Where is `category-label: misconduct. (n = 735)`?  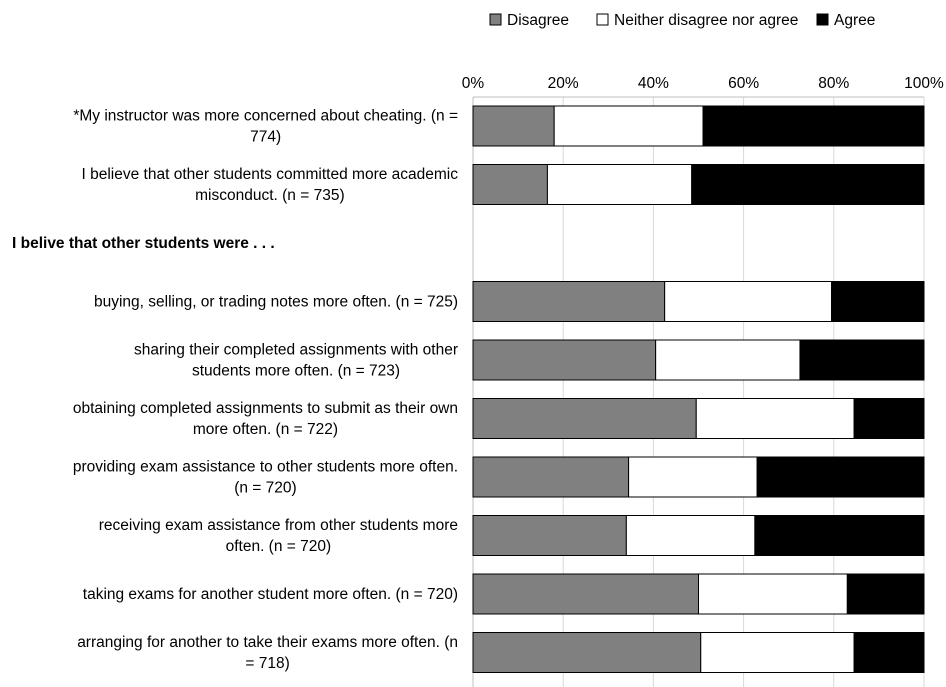
category-label: misconduct. (n = 735) is located at coordinates (269, 195).